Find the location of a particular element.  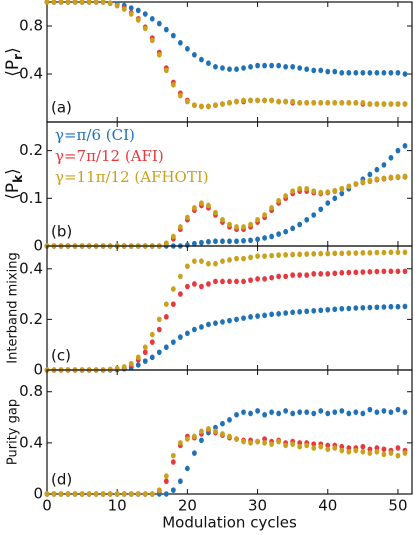

x-tick-label: 40 is located at coordinates (327, 506).